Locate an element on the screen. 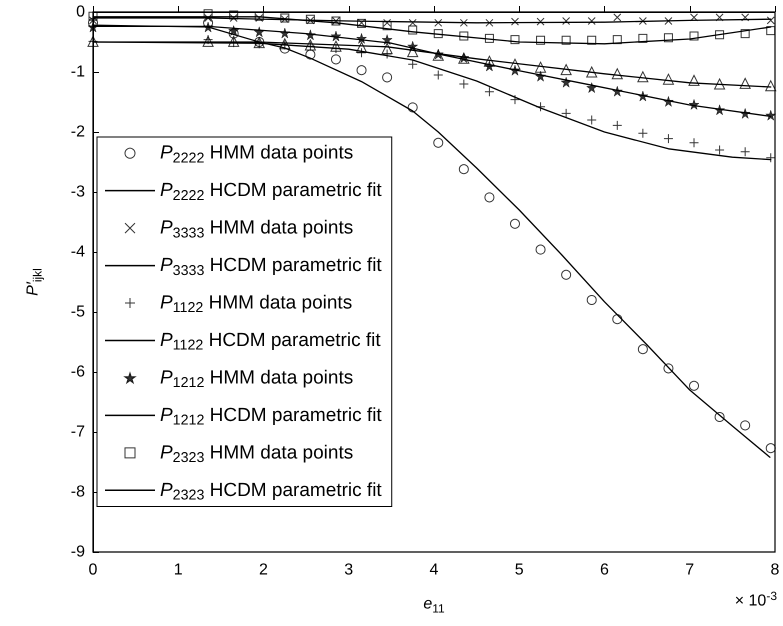 The height and width of the screenshot is (626, 783). x-tick-label: 1 is located at coordinates (178, 570).